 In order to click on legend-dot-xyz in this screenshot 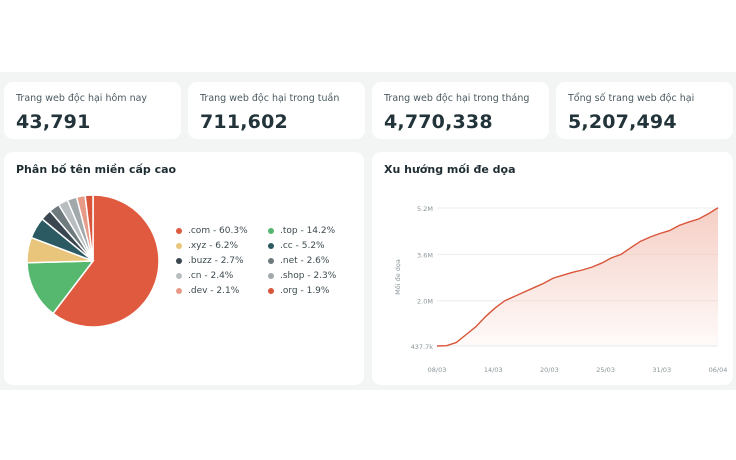, I will do `click(179, 246)`.